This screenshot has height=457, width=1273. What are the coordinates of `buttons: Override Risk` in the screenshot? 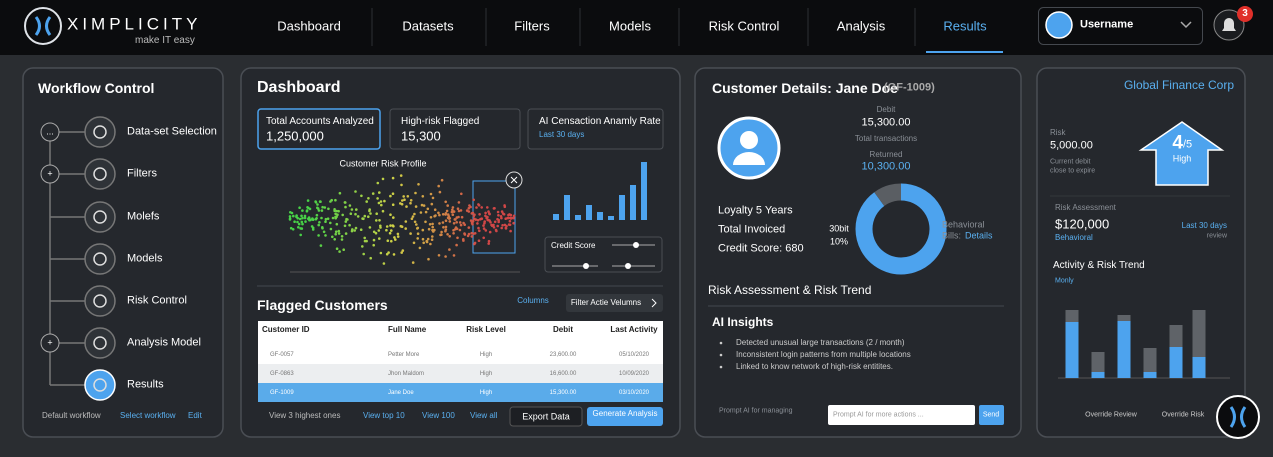 It's located at (1183, 415).